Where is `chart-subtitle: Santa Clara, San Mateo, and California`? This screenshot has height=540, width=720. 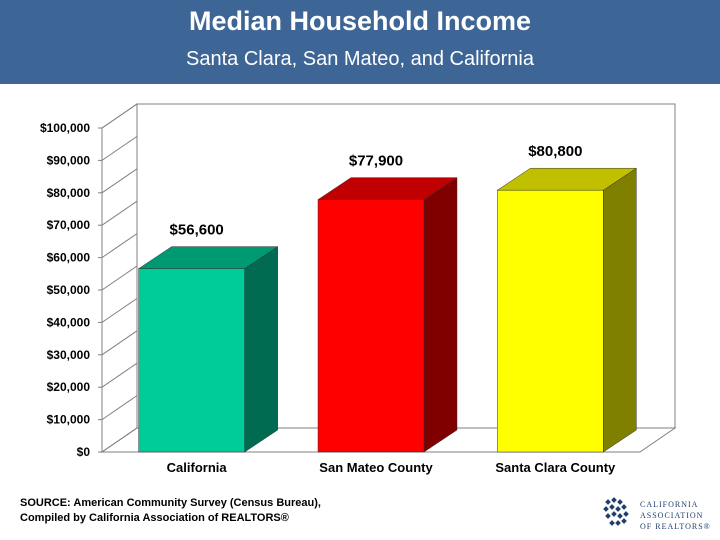 chart-subtitle: Santa Clara, San Mateo, and California is located at coordinates (360, 59).